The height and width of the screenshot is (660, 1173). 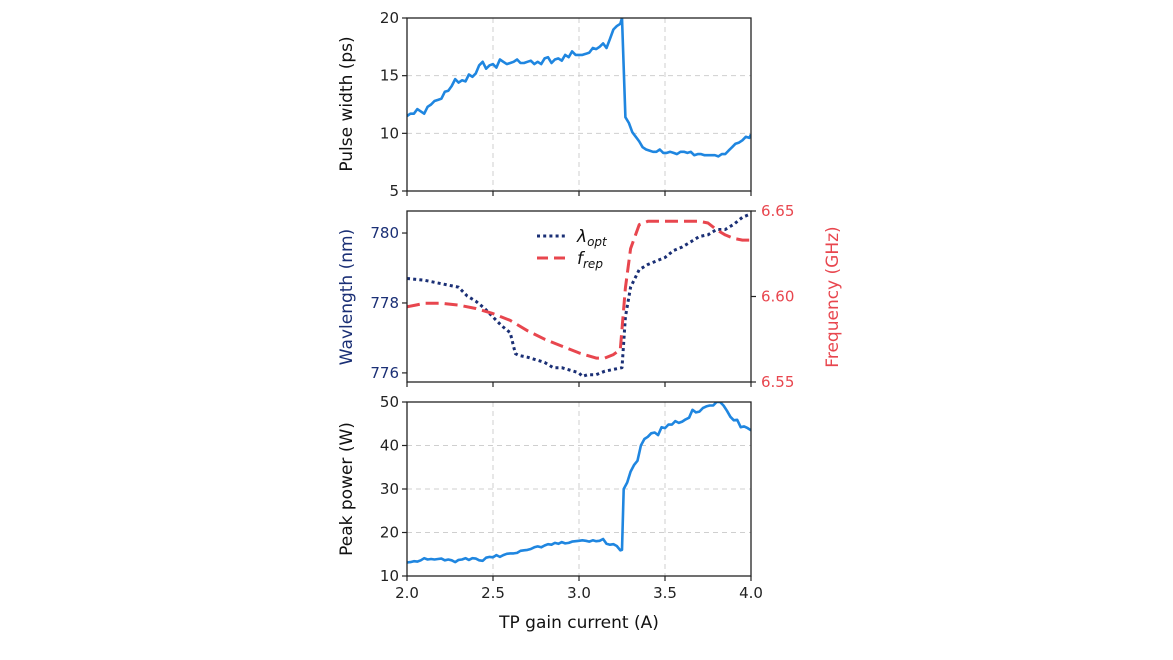 What do you see at coordinates (820, 328) in the screenshot?
I see `right-axis-background` at bounding box center [820, 328].